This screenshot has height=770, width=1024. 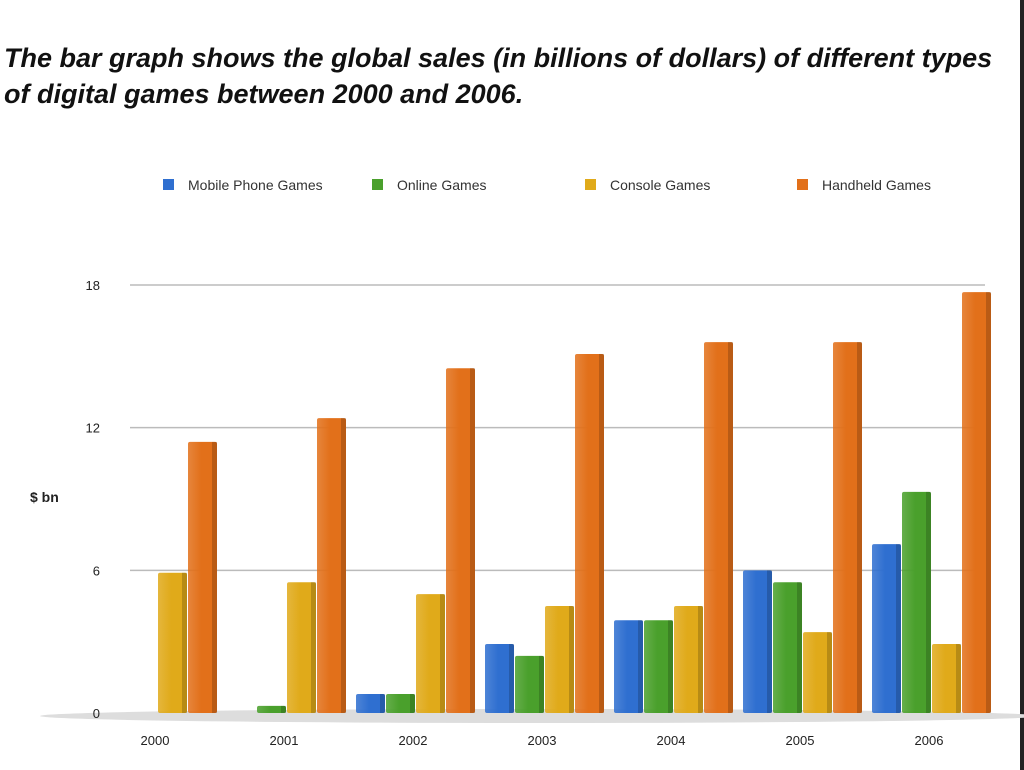 I want to click on x-tick-label: 2002, so click(x=413, y=740).